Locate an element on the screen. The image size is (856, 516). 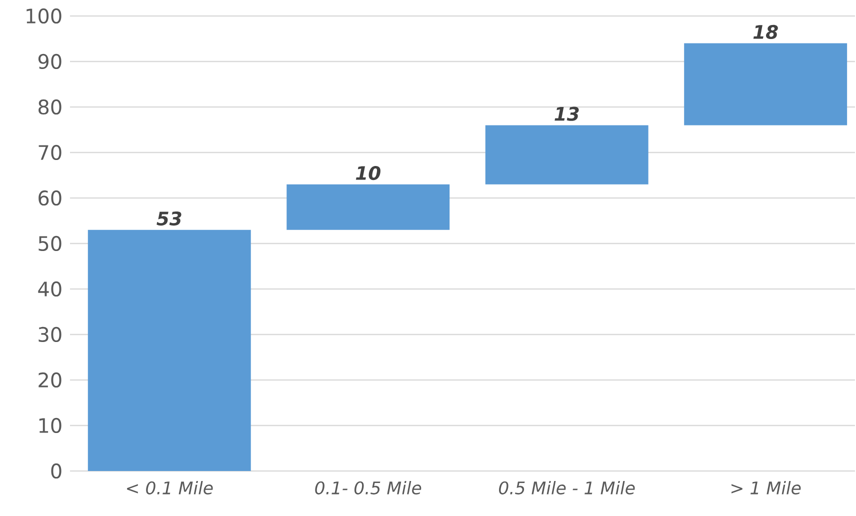
y-tick-label: 60 is located at coordinates (50, 198).